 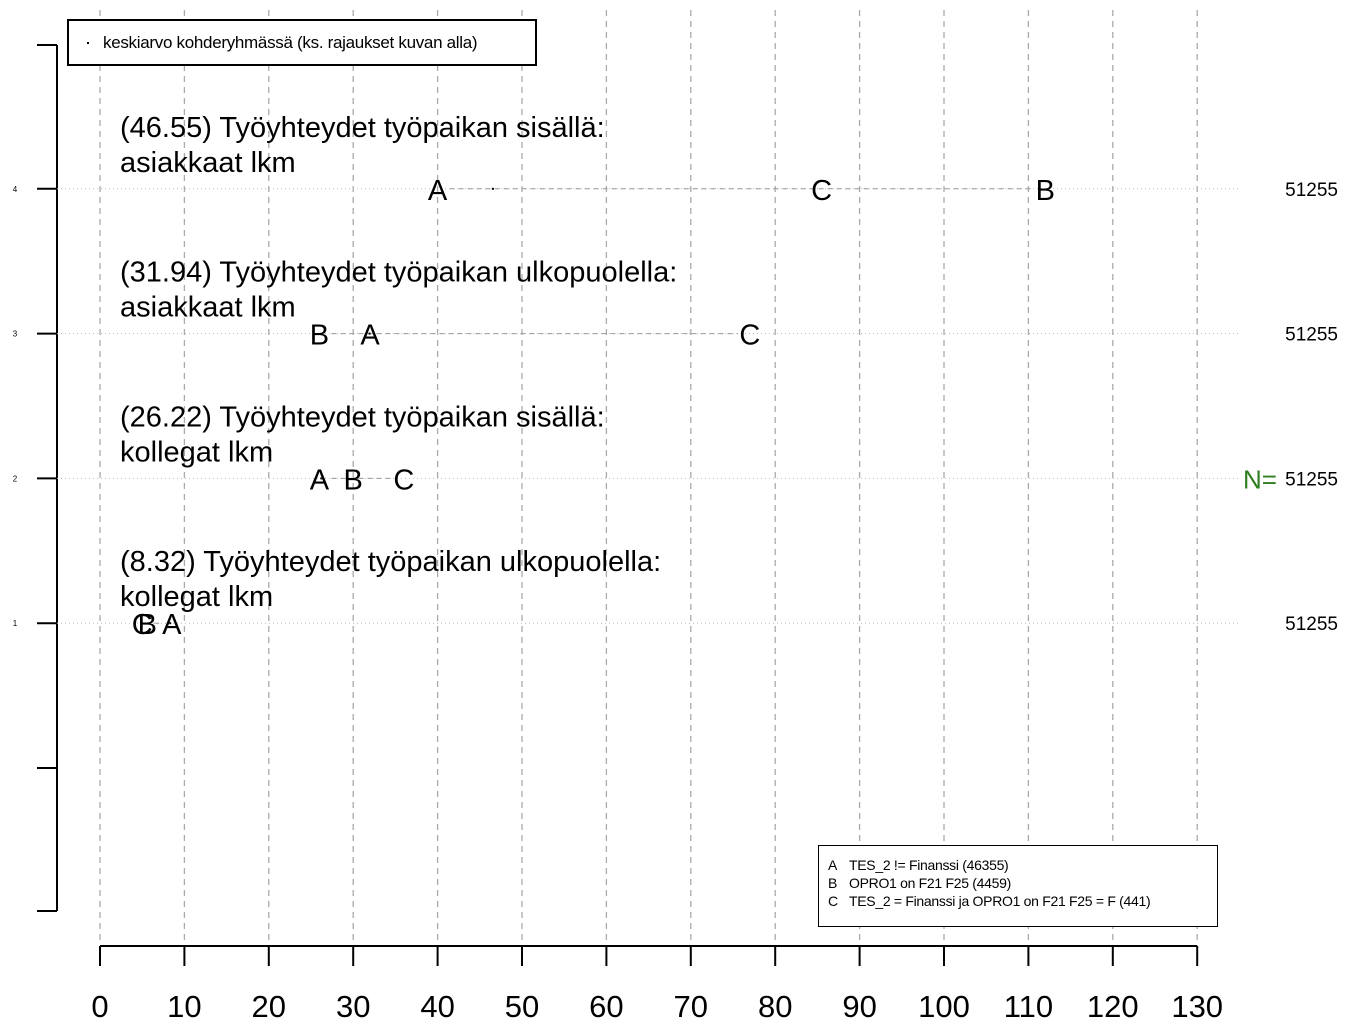 What do you see at coordinates (944, 1004) in the screenshot?
I see `x-tick-label: 100` at bounding box center [944, 1004].